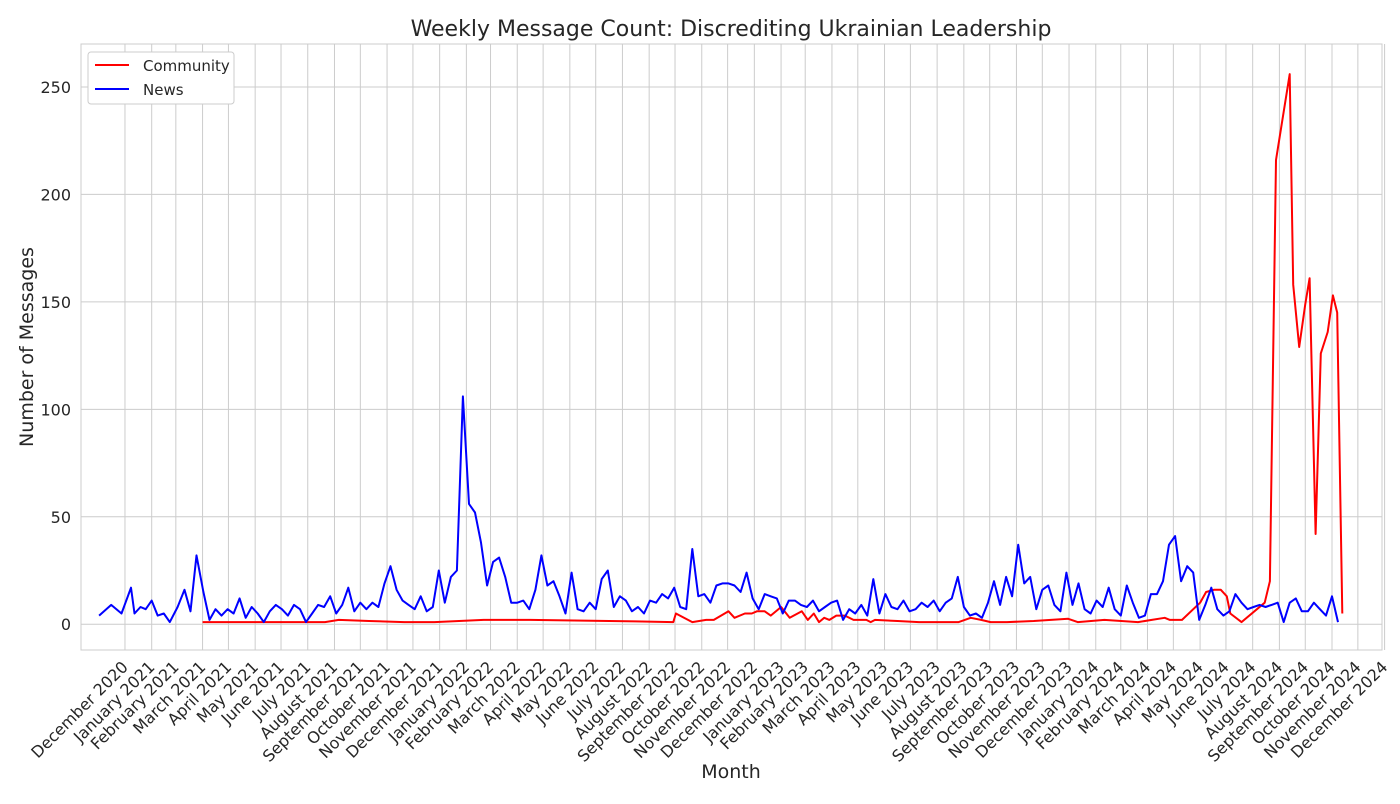 This screenshot has width=1400, height=804. Describe the element at coordinates (163, 90) in the screenshot. I see `legend-news-label: News` at that location.